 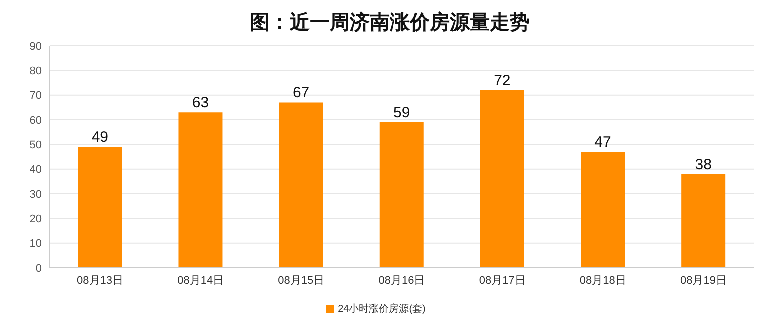 What do you see at coordinates (36, 96) in the screenshot?
I see `y-tick-label: 70` at bounding box center [36, 96].